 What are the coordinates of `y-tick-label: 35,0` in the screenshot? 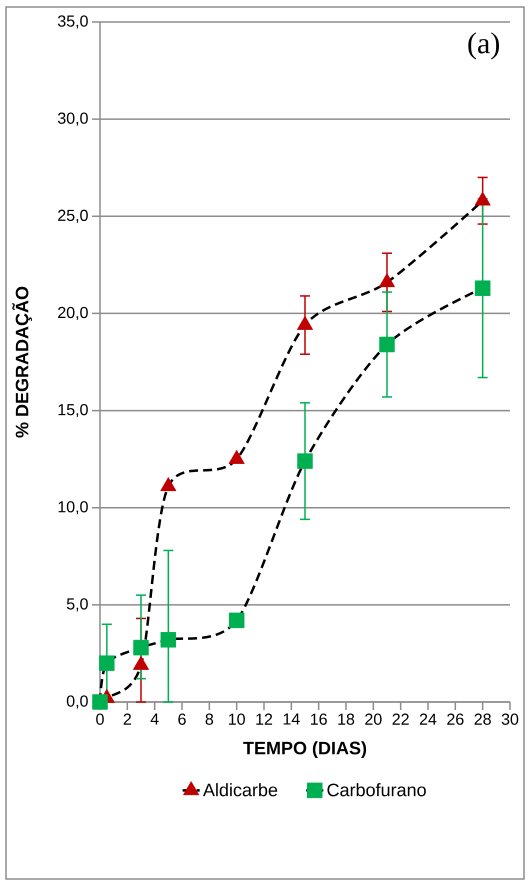 It's located at (73, 22).